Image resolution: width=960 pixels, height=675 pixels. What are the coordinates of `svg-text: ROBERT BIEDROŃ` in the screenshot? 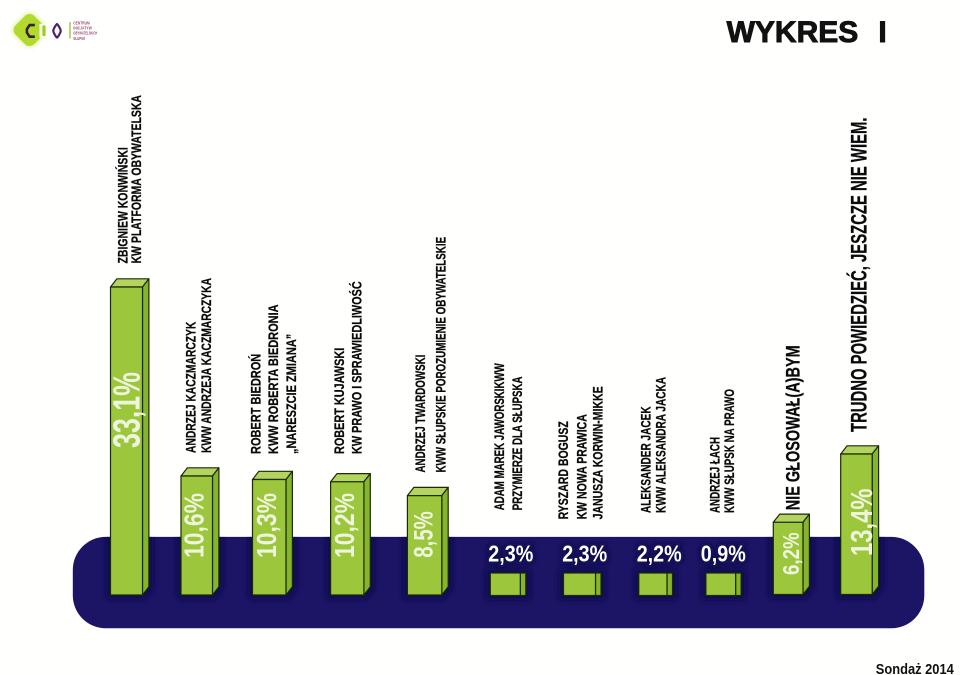 It's located at (255, 404).